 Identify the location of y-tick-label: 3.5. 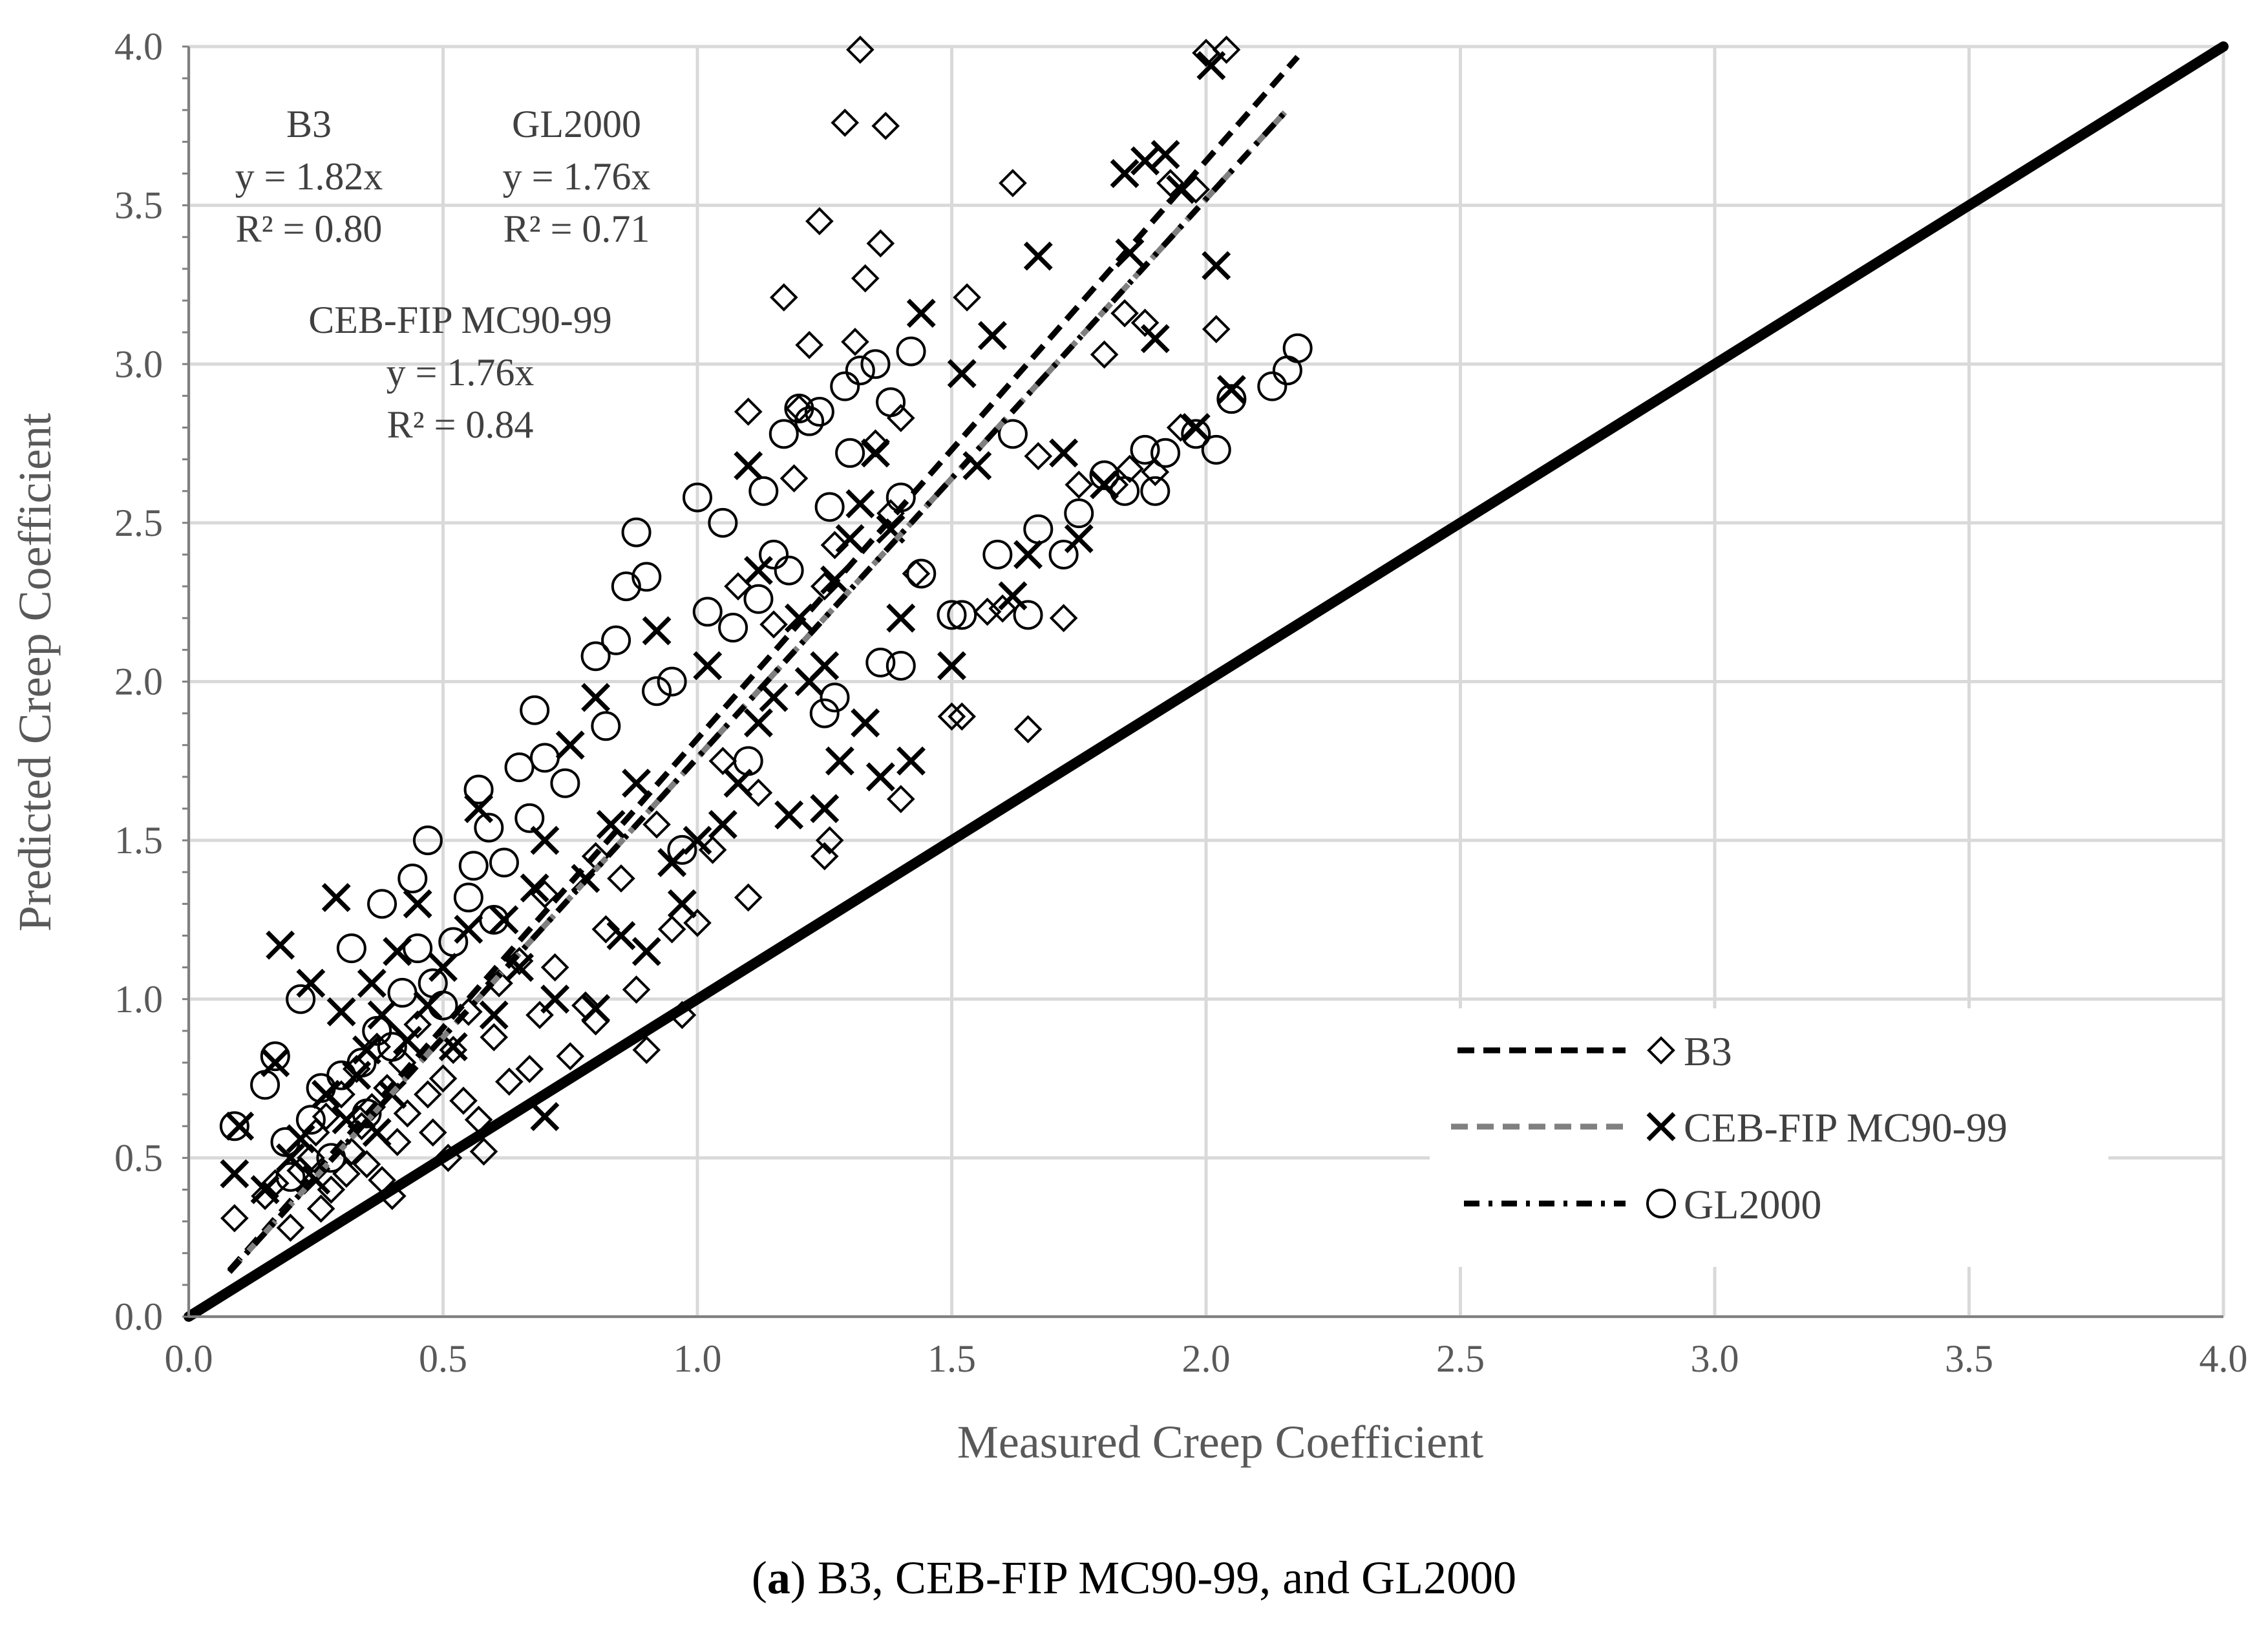
(138, 205).